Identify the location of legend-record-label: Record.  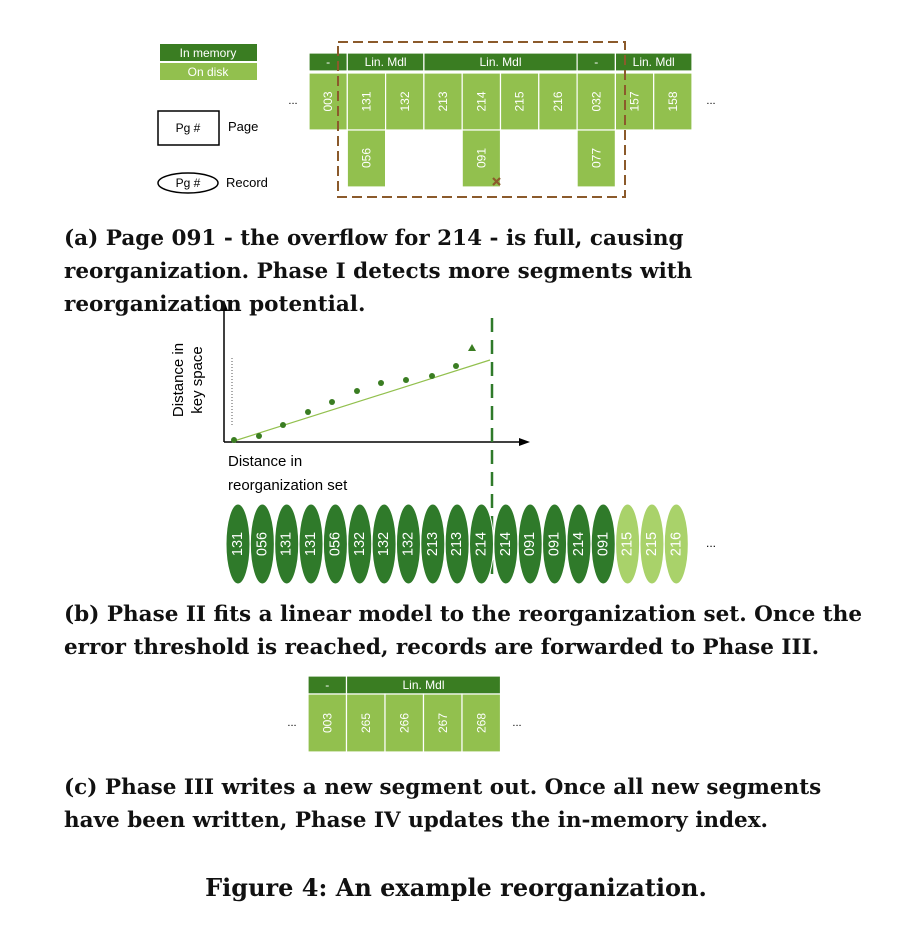
(247, 182).